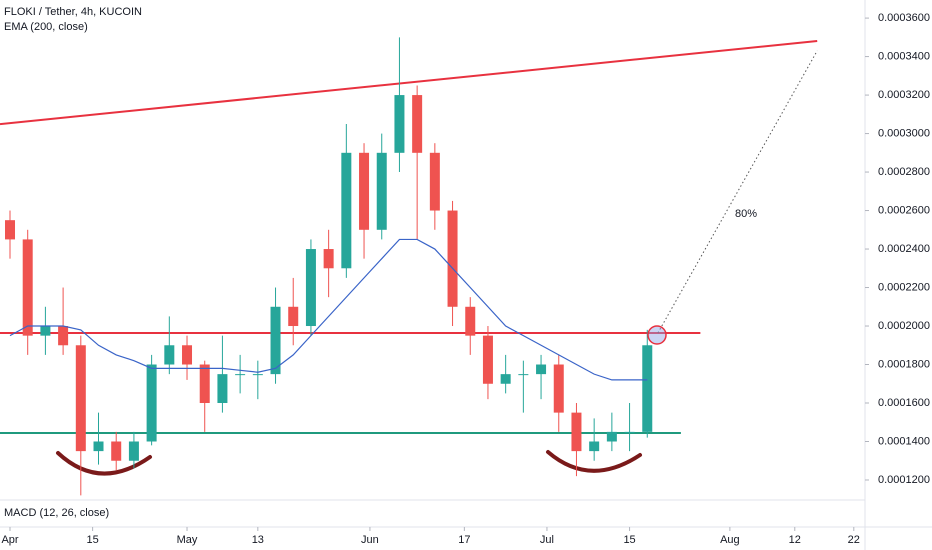  I want to click on projection-label: 80%, so click(746, 214).